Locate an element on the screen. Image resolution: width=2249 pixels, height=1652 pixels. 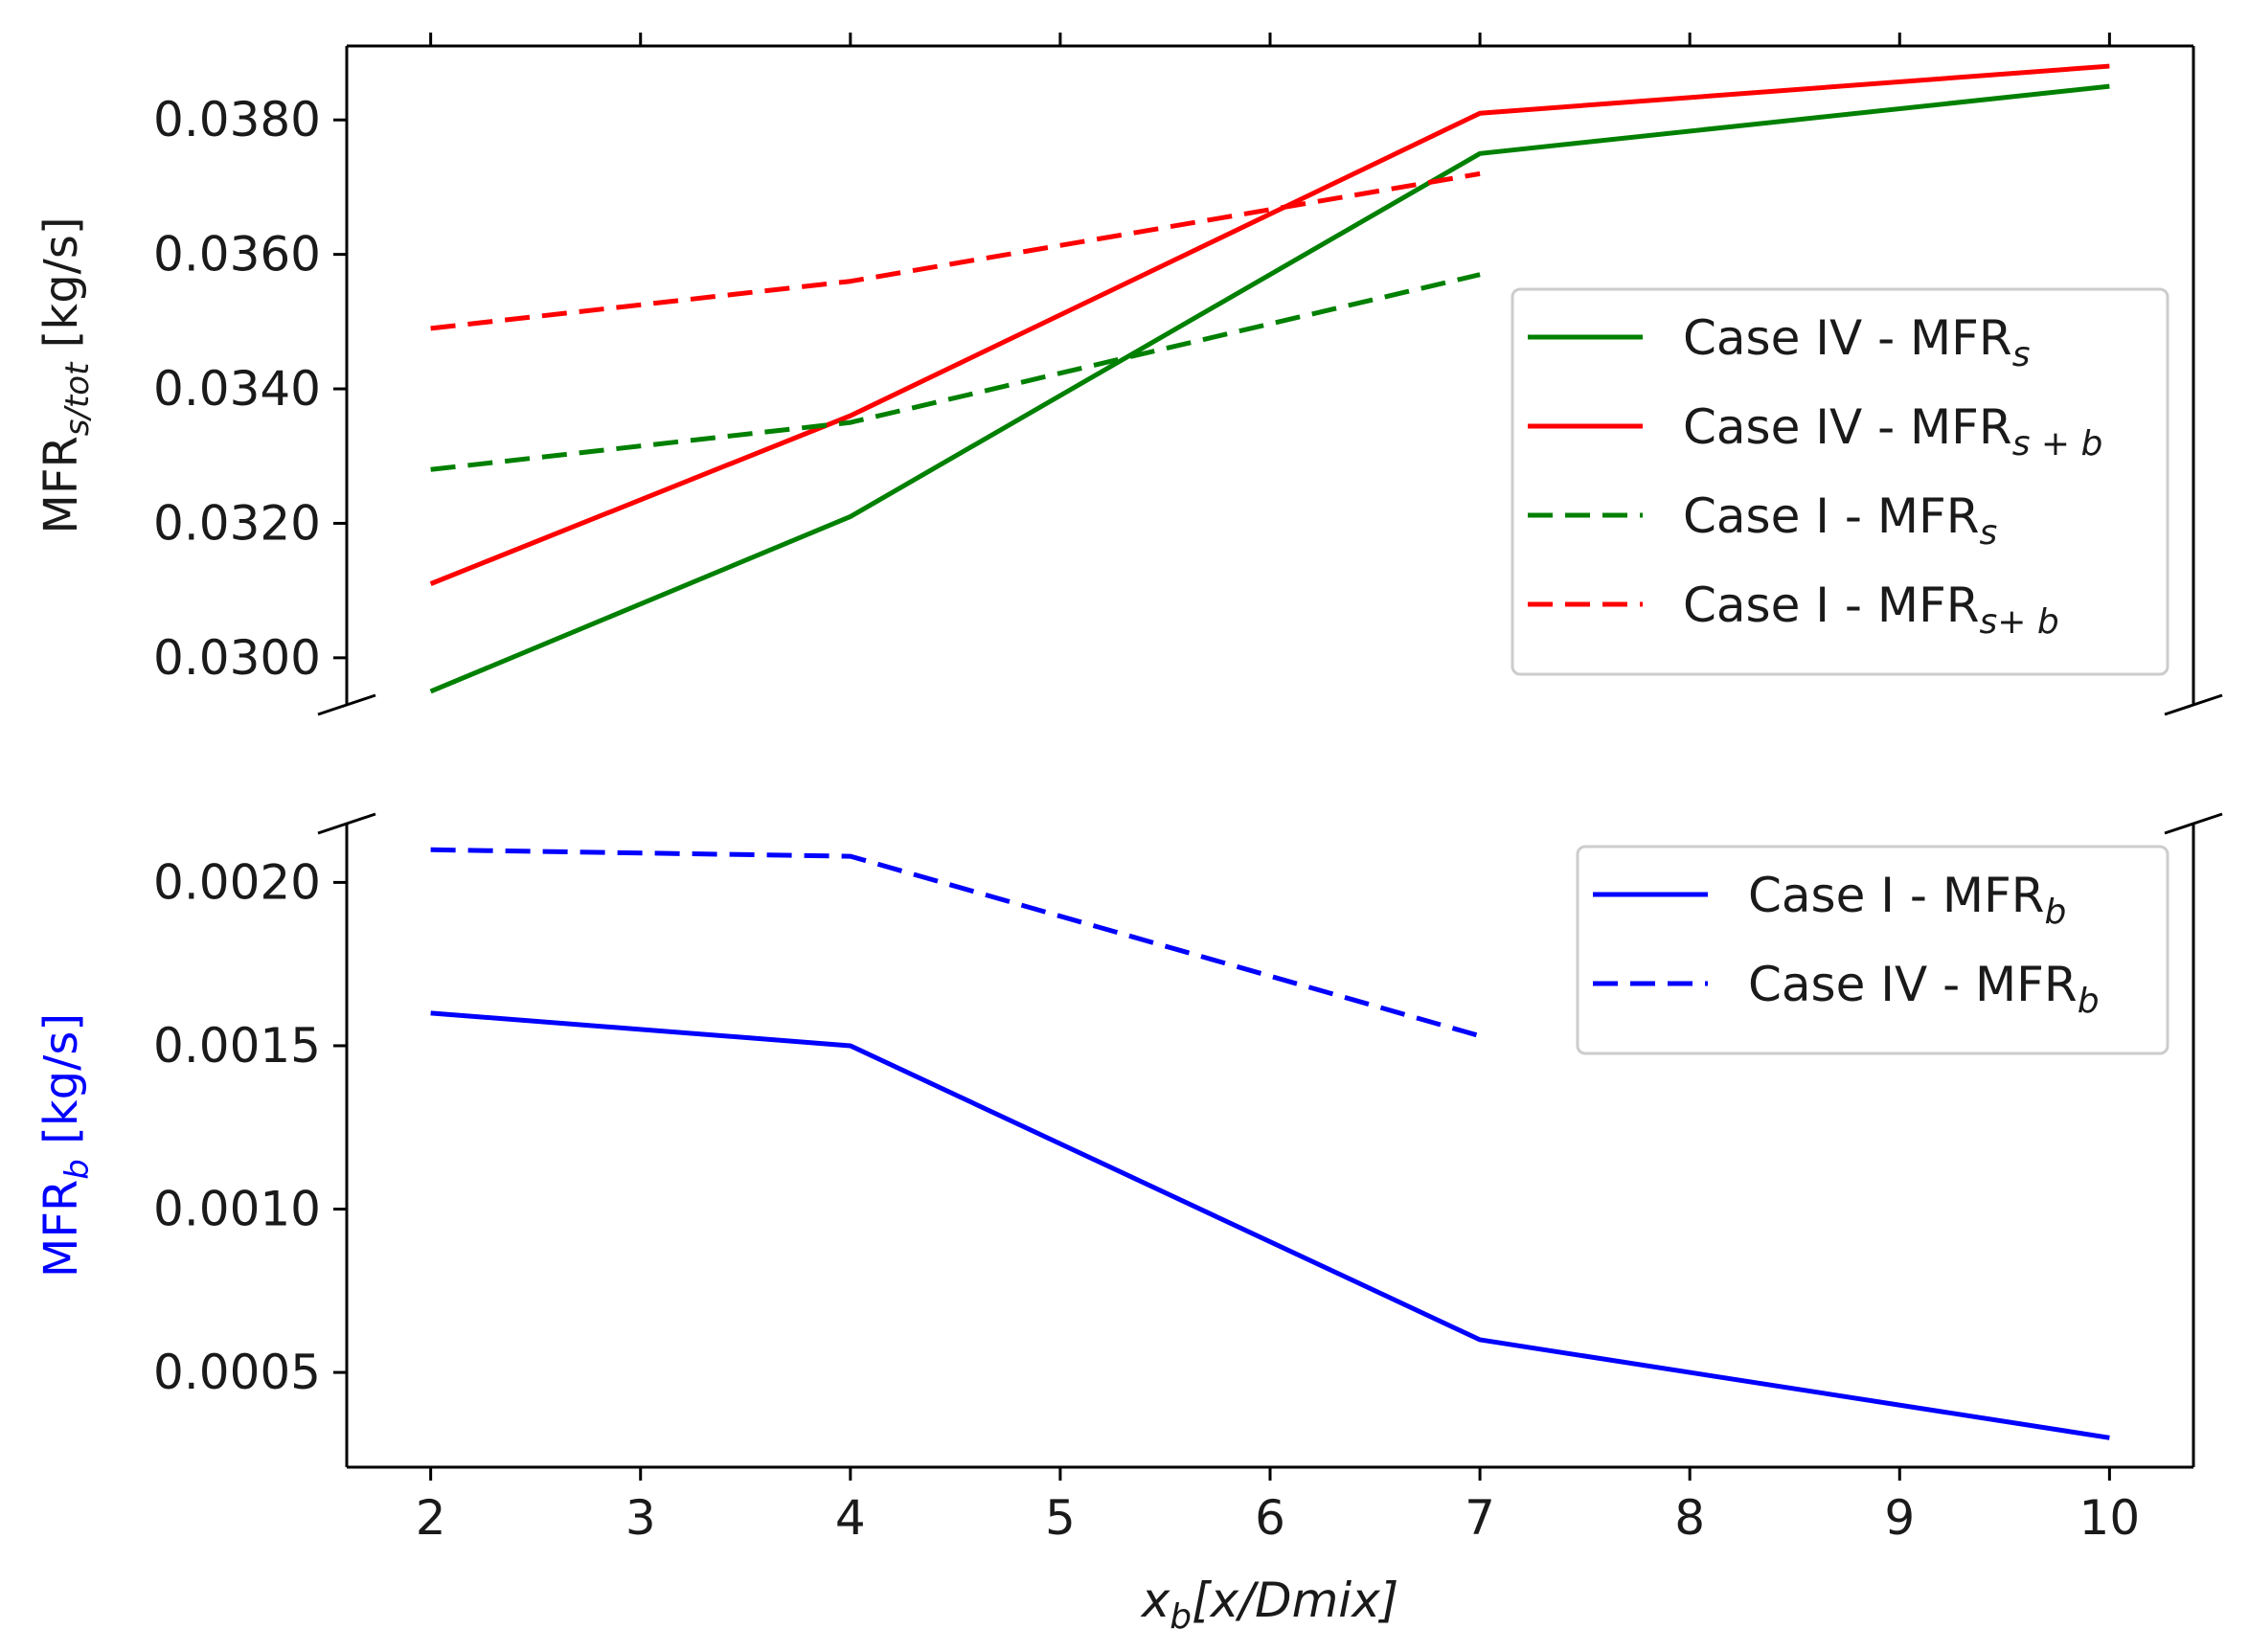
x-tick-label: 7 is located at coordinates (1480, 1518).